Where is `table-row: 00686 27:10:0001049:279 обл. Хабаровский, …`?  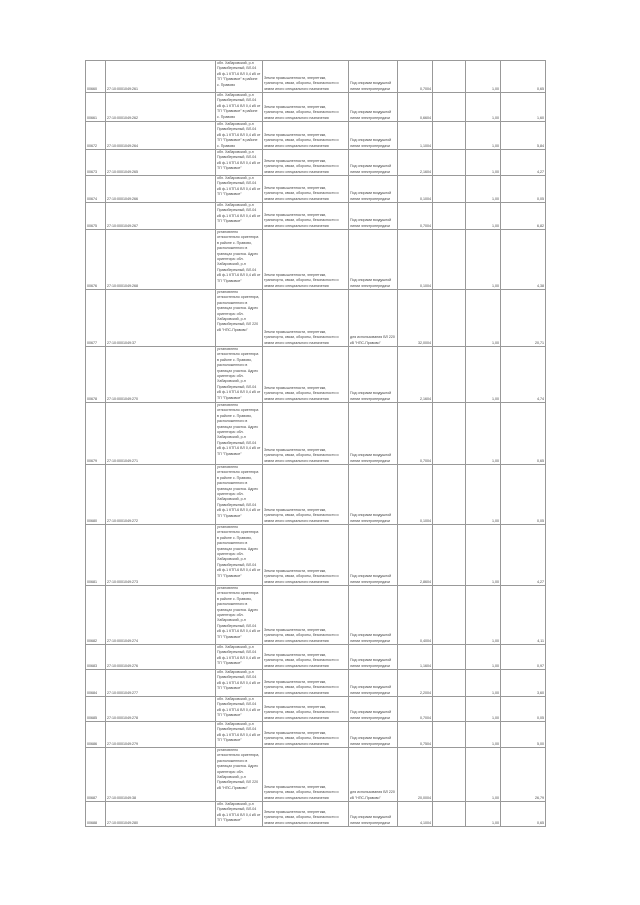
table-row: 00686 27:10:0001049:279 обл. Хабаровский, … is located at coordinates (315, 735).